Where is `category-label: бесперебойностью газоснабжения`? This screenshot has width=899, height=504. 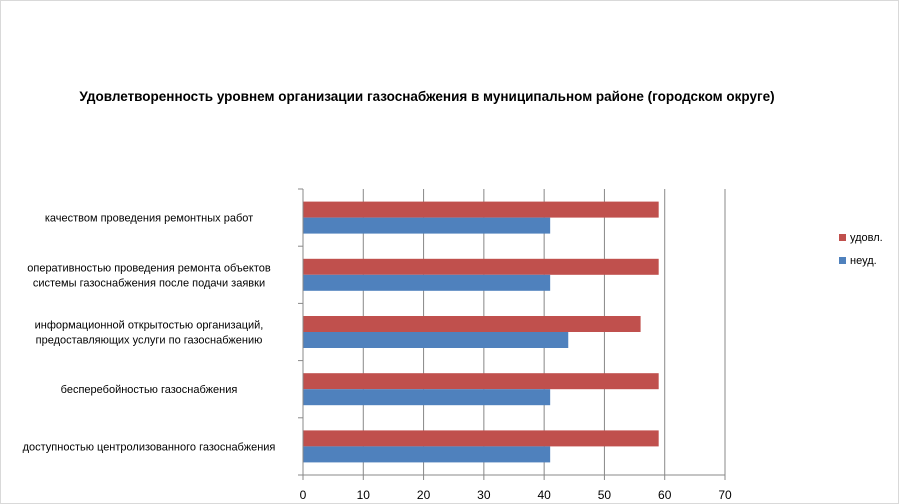
category-label: бесперебойностью газоснабжения is located at coordinates (149, 390).